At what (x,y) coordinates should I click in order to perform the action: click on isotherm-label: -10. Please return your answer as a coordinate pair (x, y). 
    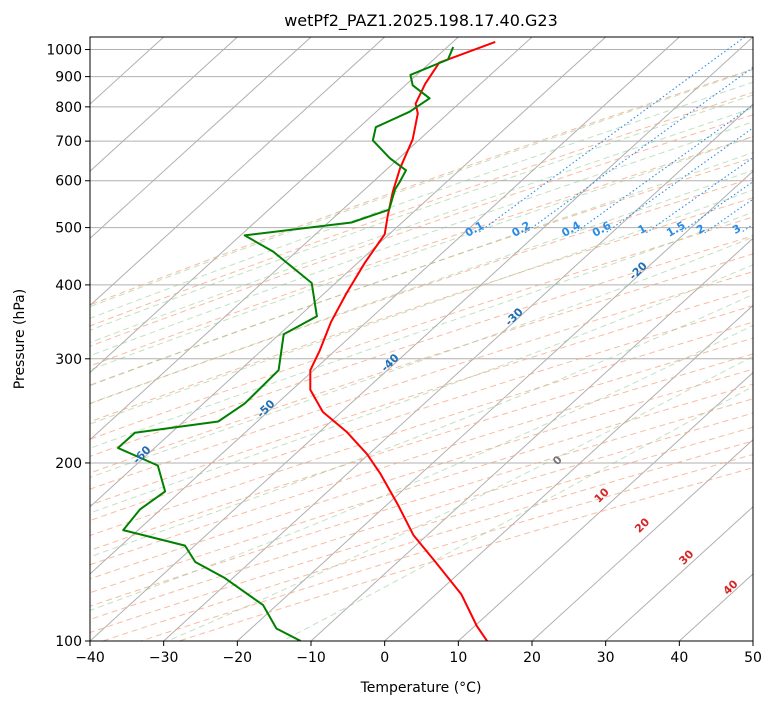
    Looking at the image, I should click on (762, 224).